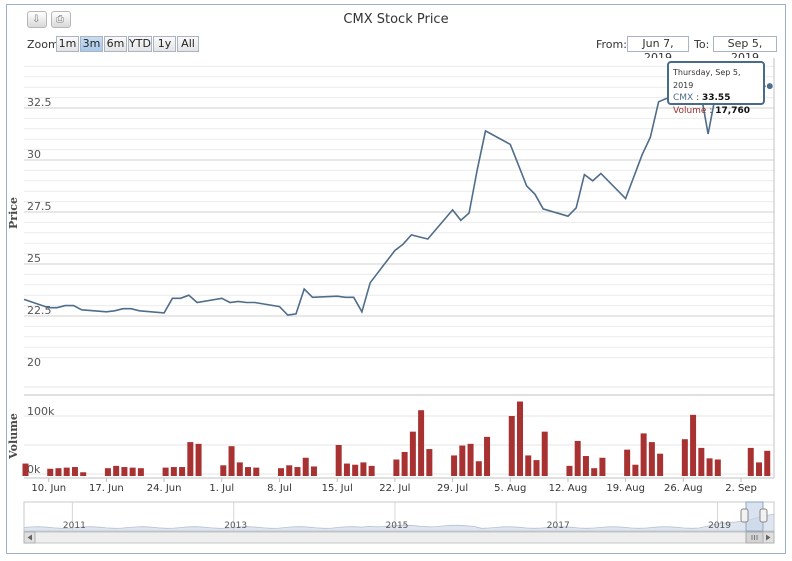 The image size is (792, 561). What do you see at coordinates (235, 526) in the screenshot?
I see `navigator-year-label: 2013` at bounding box center [235, 526].